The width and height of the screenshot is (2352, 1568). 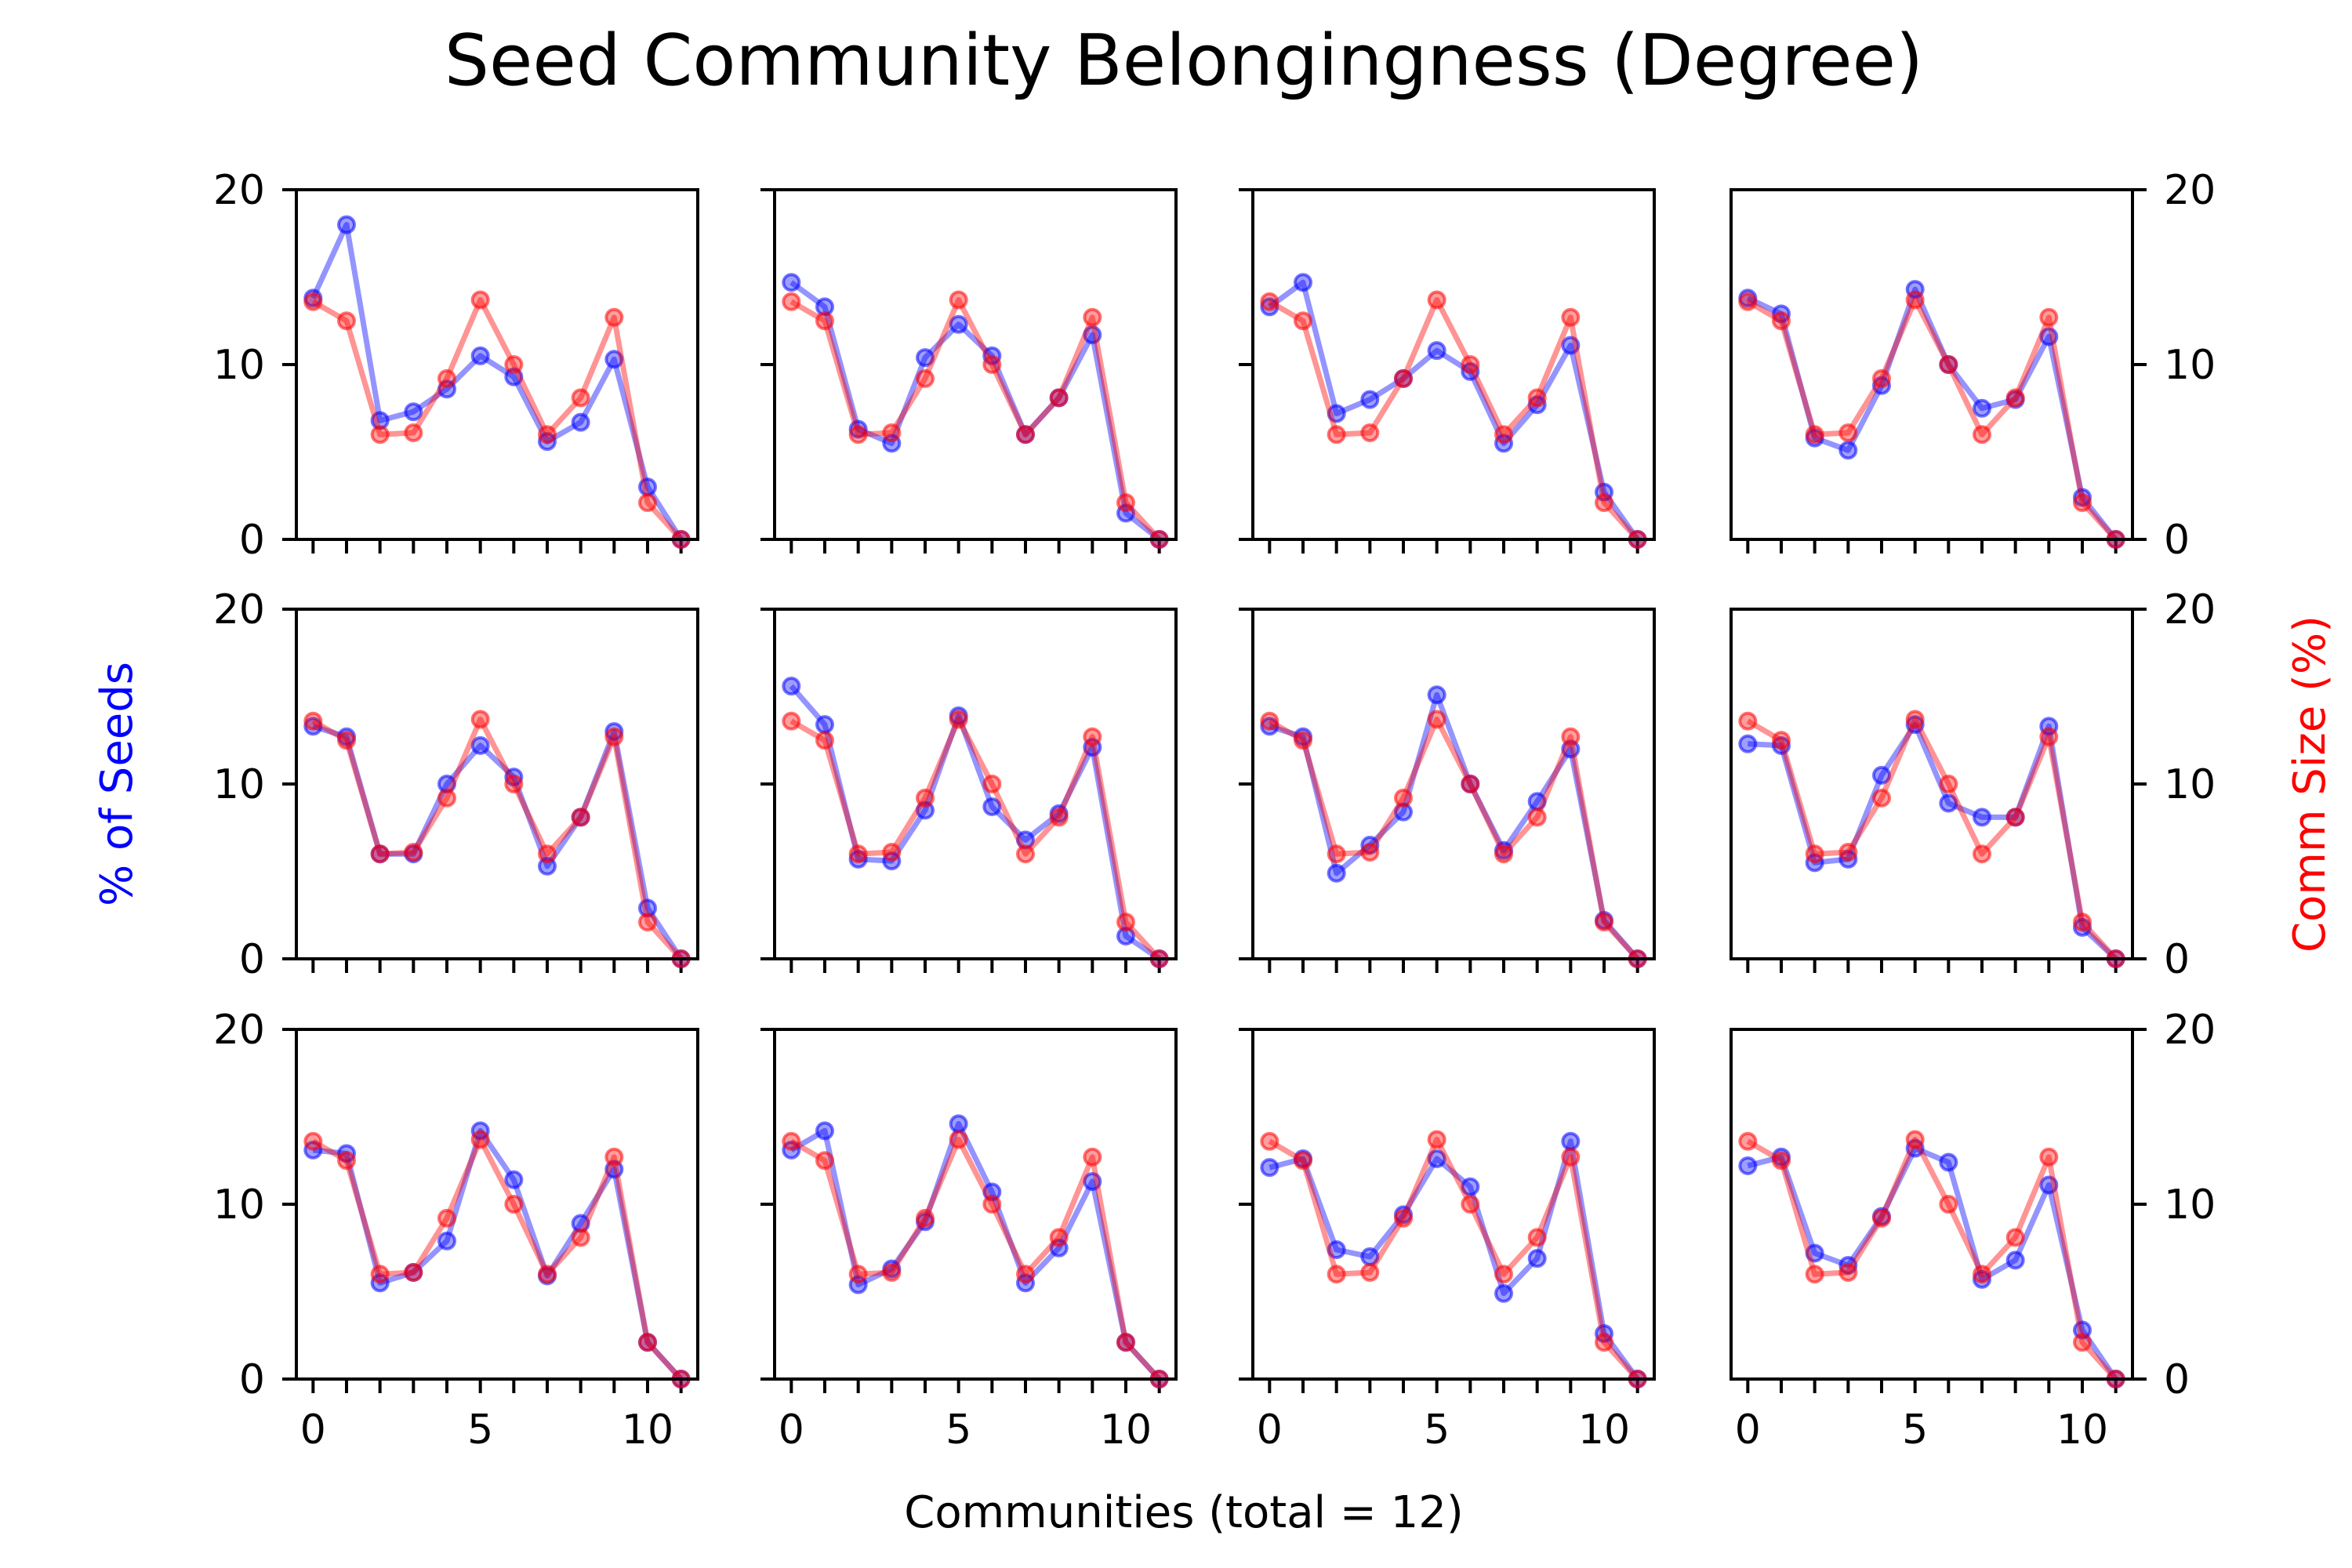 What do you see at coordinates (1604, 1430) in the screenshot?
I see `x-tick-label: 10` at bounding box center [1604, 1430].